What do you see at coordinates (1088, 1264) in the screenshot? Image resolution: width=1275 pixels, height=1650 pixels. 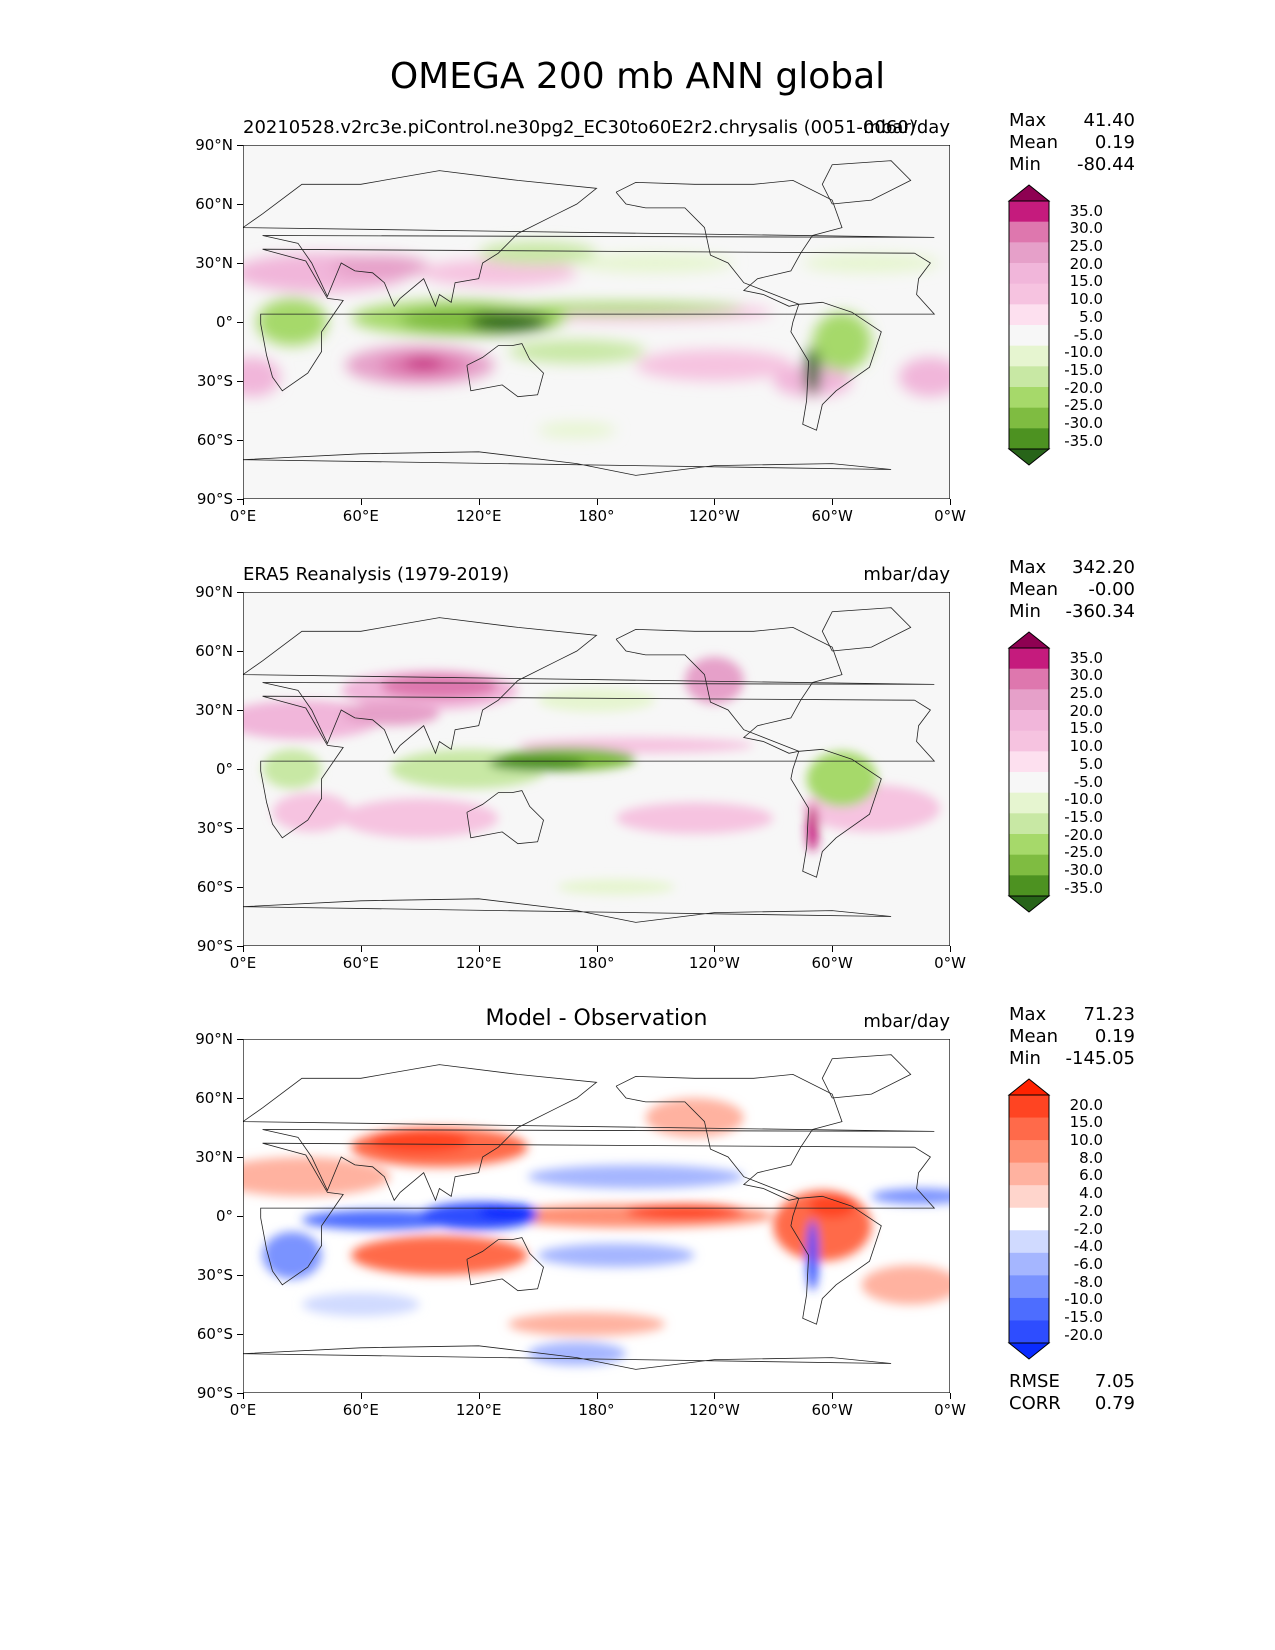 I see `colorbar-label: -6.0` at bounding box center [1088, 1264].